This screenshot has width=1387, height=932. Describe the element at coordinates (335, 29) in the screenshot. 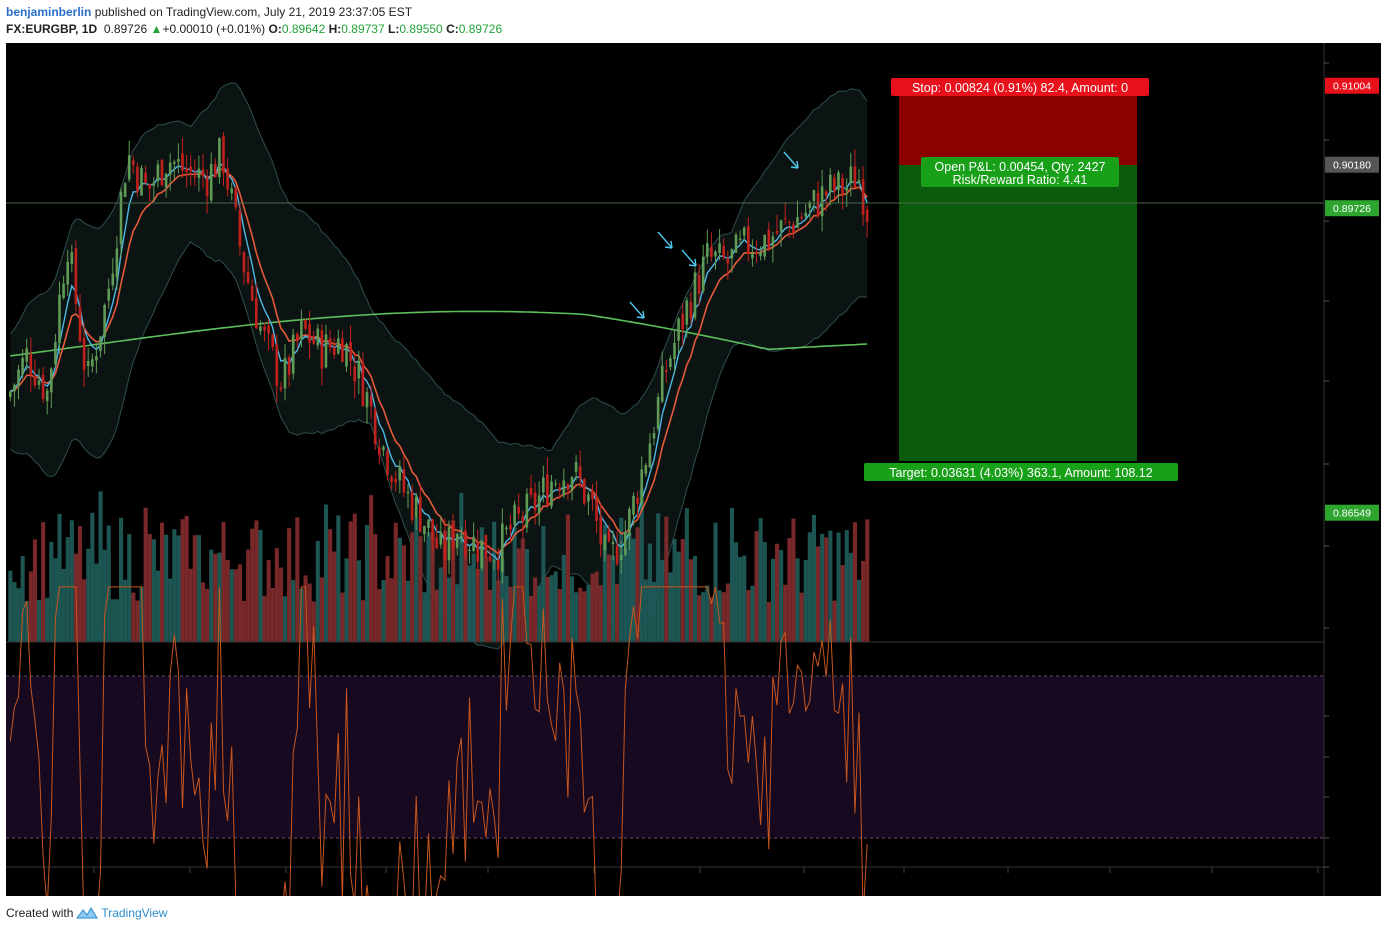

I see `high-label: H:` at that location.